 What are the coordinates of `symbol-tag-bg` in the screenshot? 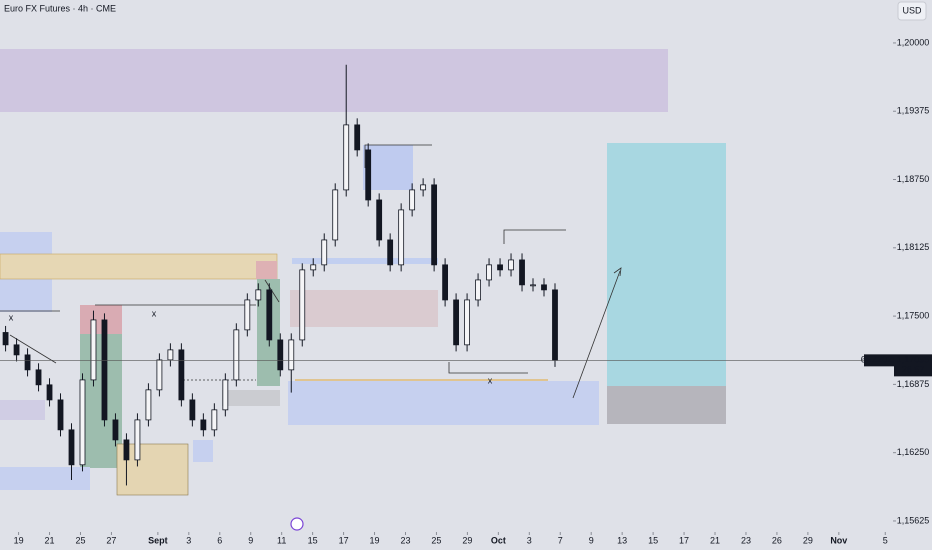 It's located at (879, 360).